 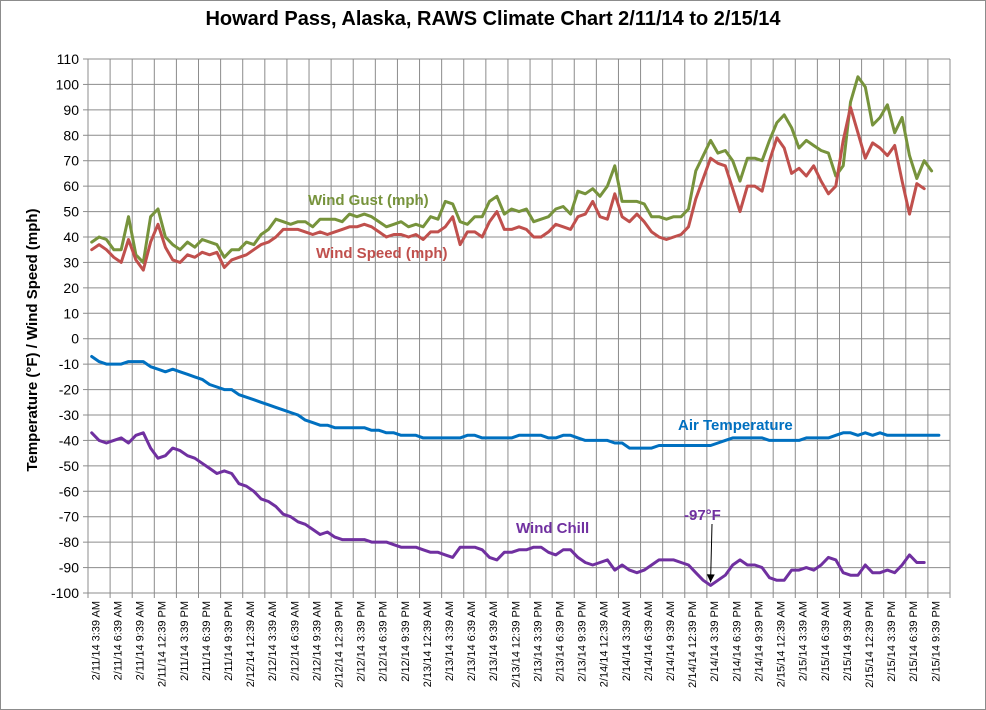 I want to click on x-tick-label: 2/15/14 12:39 AM, so click(x=782, y=644).